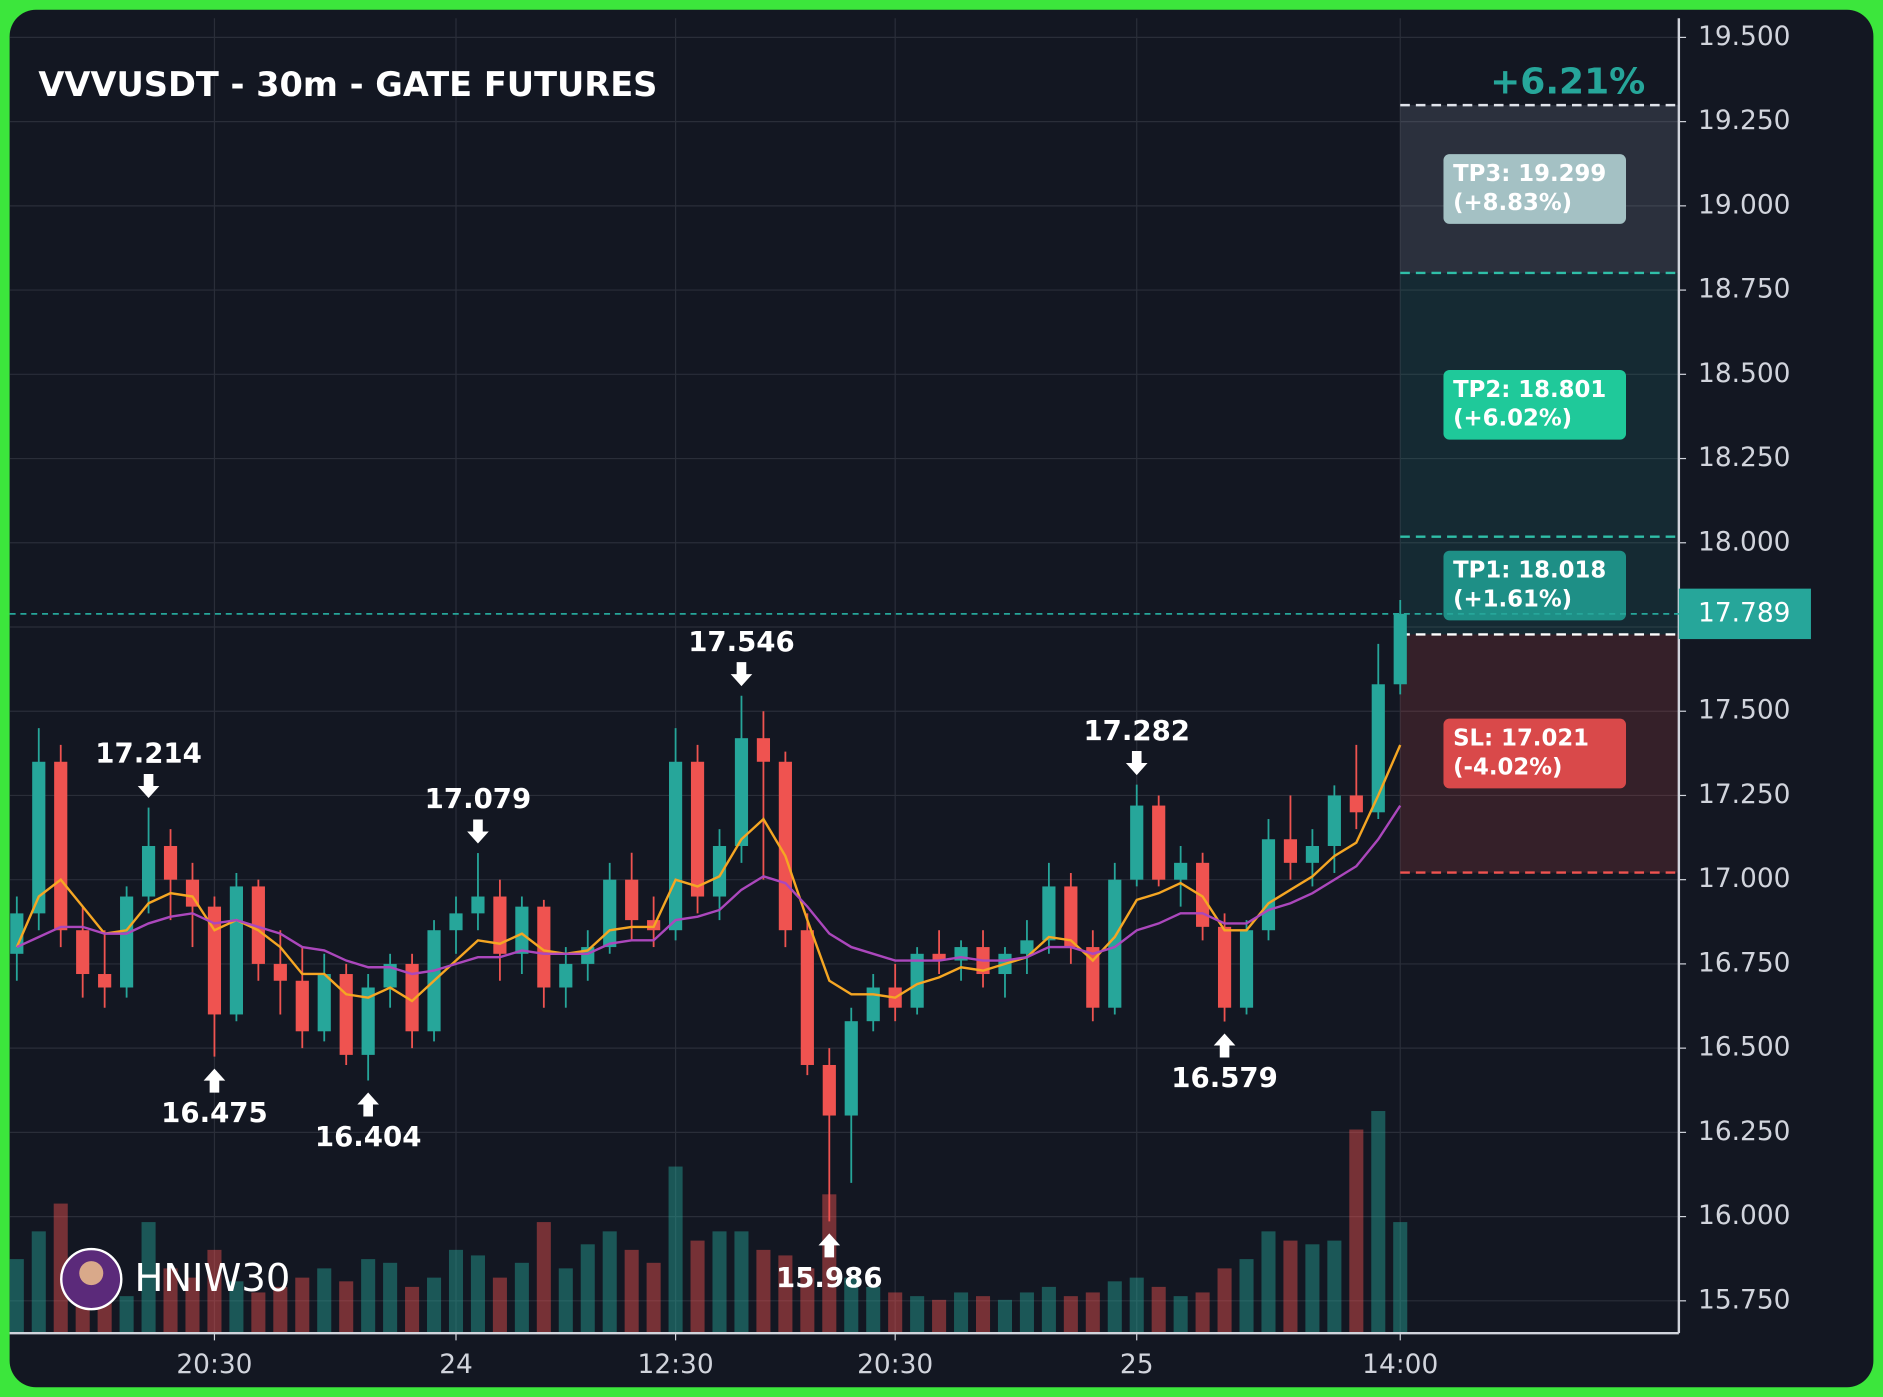 This screenshot has height=1397, width=1883. I want to click on chart-title: VVVUSDT - 30m - GATE FUTURES, so click(347, 84).